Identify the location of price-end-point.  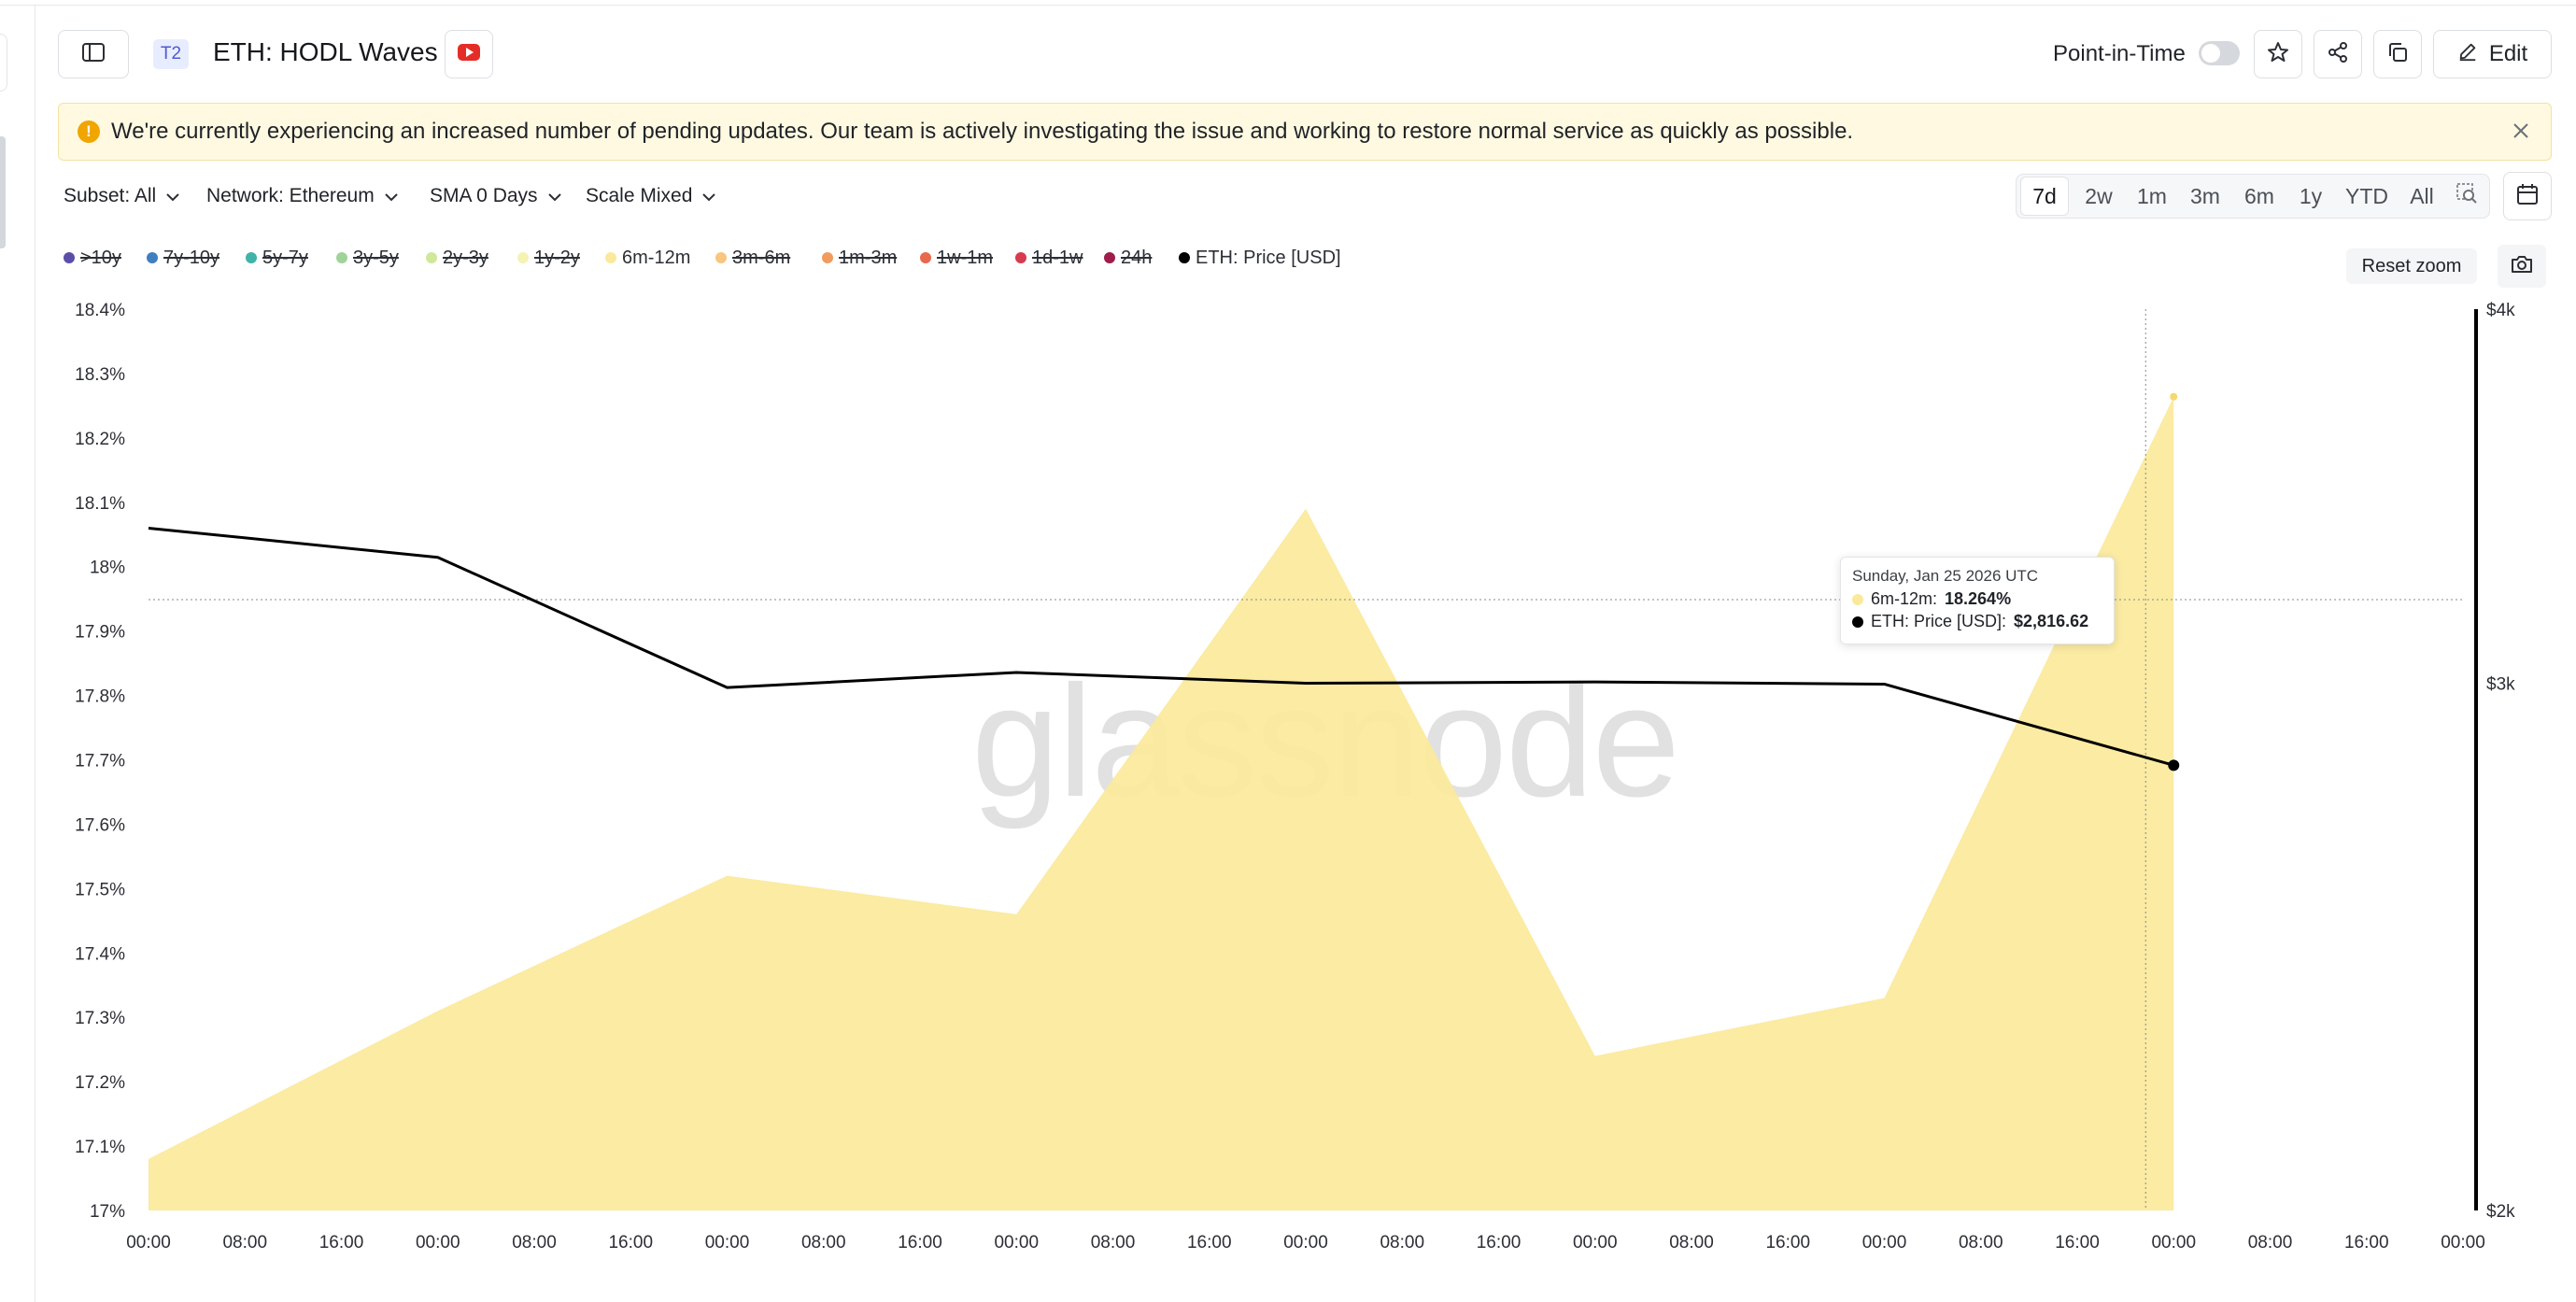
(2174, 765).